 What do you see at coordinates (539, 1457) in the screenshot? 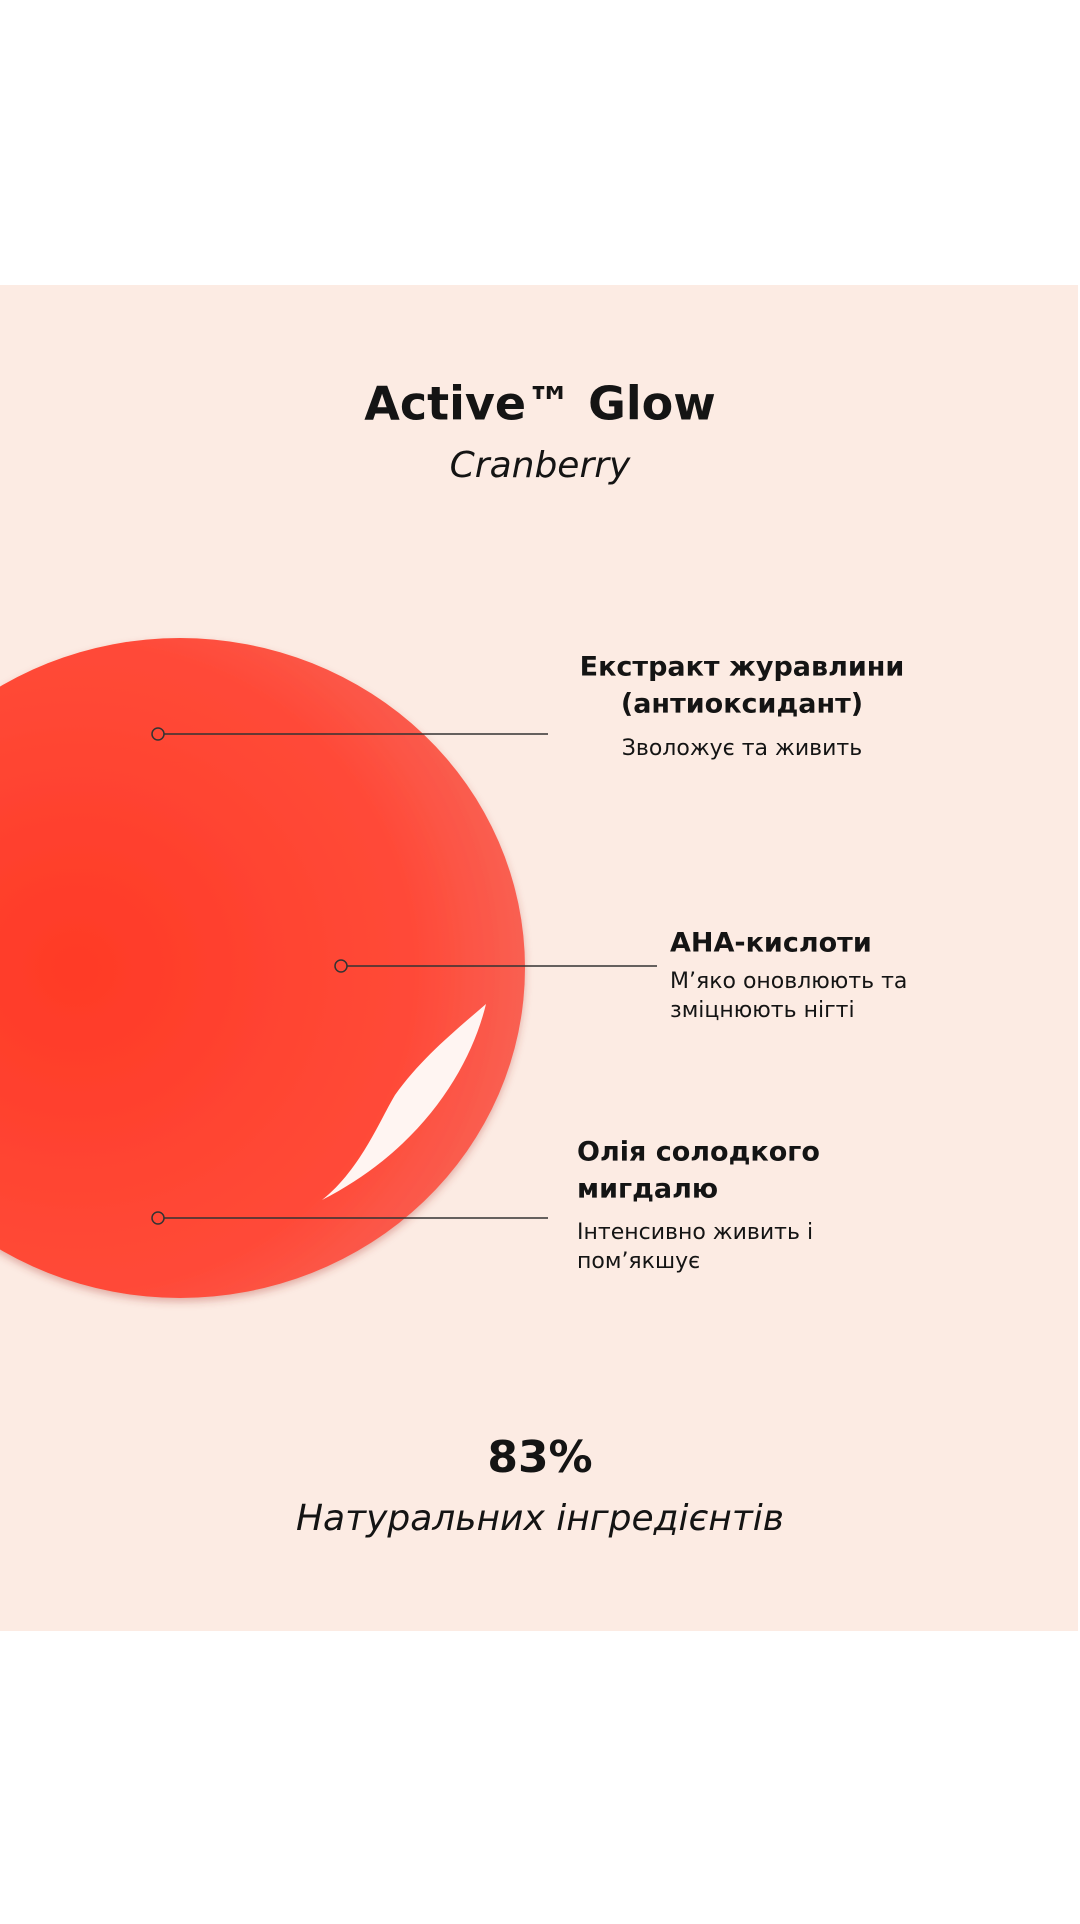
I see `stat-value: 83%` at bounding box center [539, 1457].